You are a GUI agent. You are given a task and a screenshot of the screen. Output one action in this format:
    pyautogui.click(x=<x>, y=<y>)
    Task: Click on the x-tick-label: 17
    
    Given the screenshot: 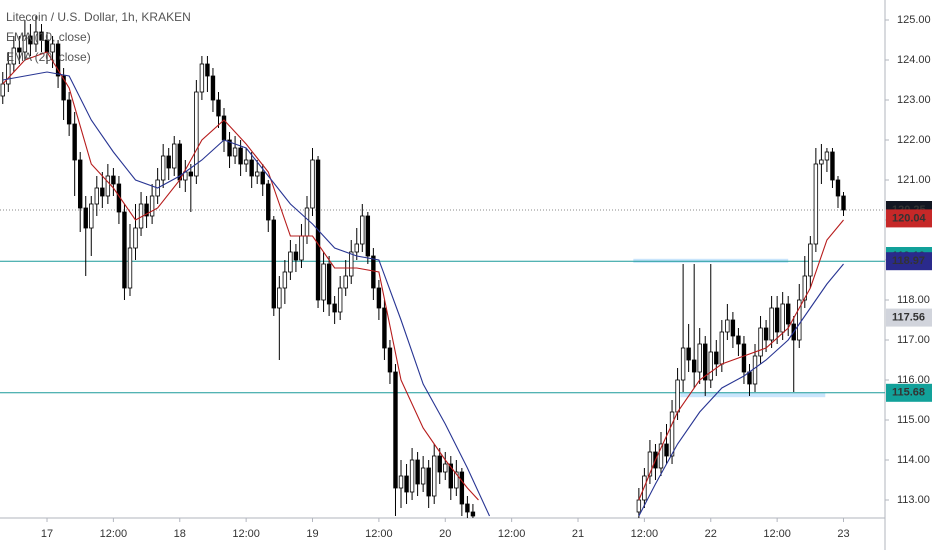 What is the action you would take?
    pyautogui.click(x=47, y=534)
    